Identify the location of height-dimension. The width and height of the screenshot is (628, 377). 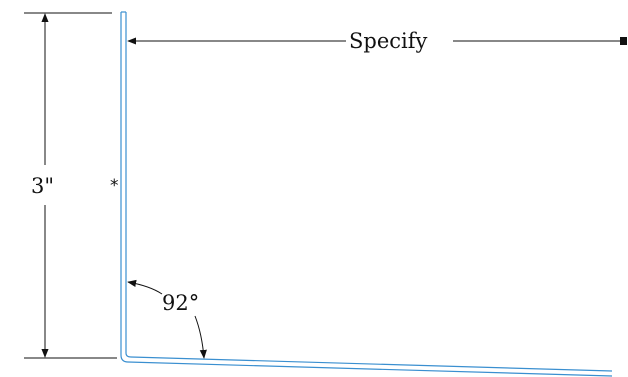
(70, 185).